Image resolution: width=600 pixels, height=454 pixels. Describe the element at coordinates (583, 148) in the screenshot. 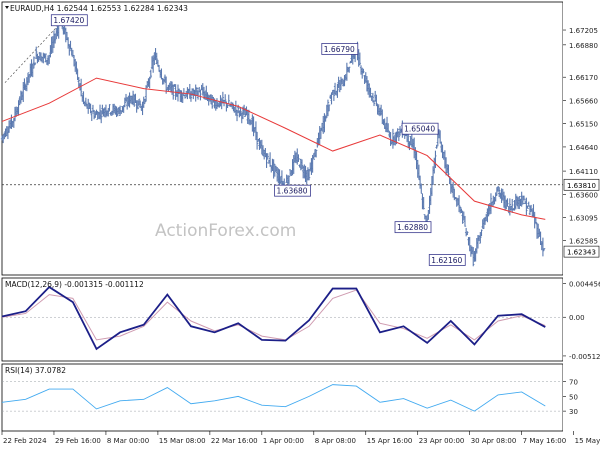

I see `y-tick-label: 1.64640` at that location.